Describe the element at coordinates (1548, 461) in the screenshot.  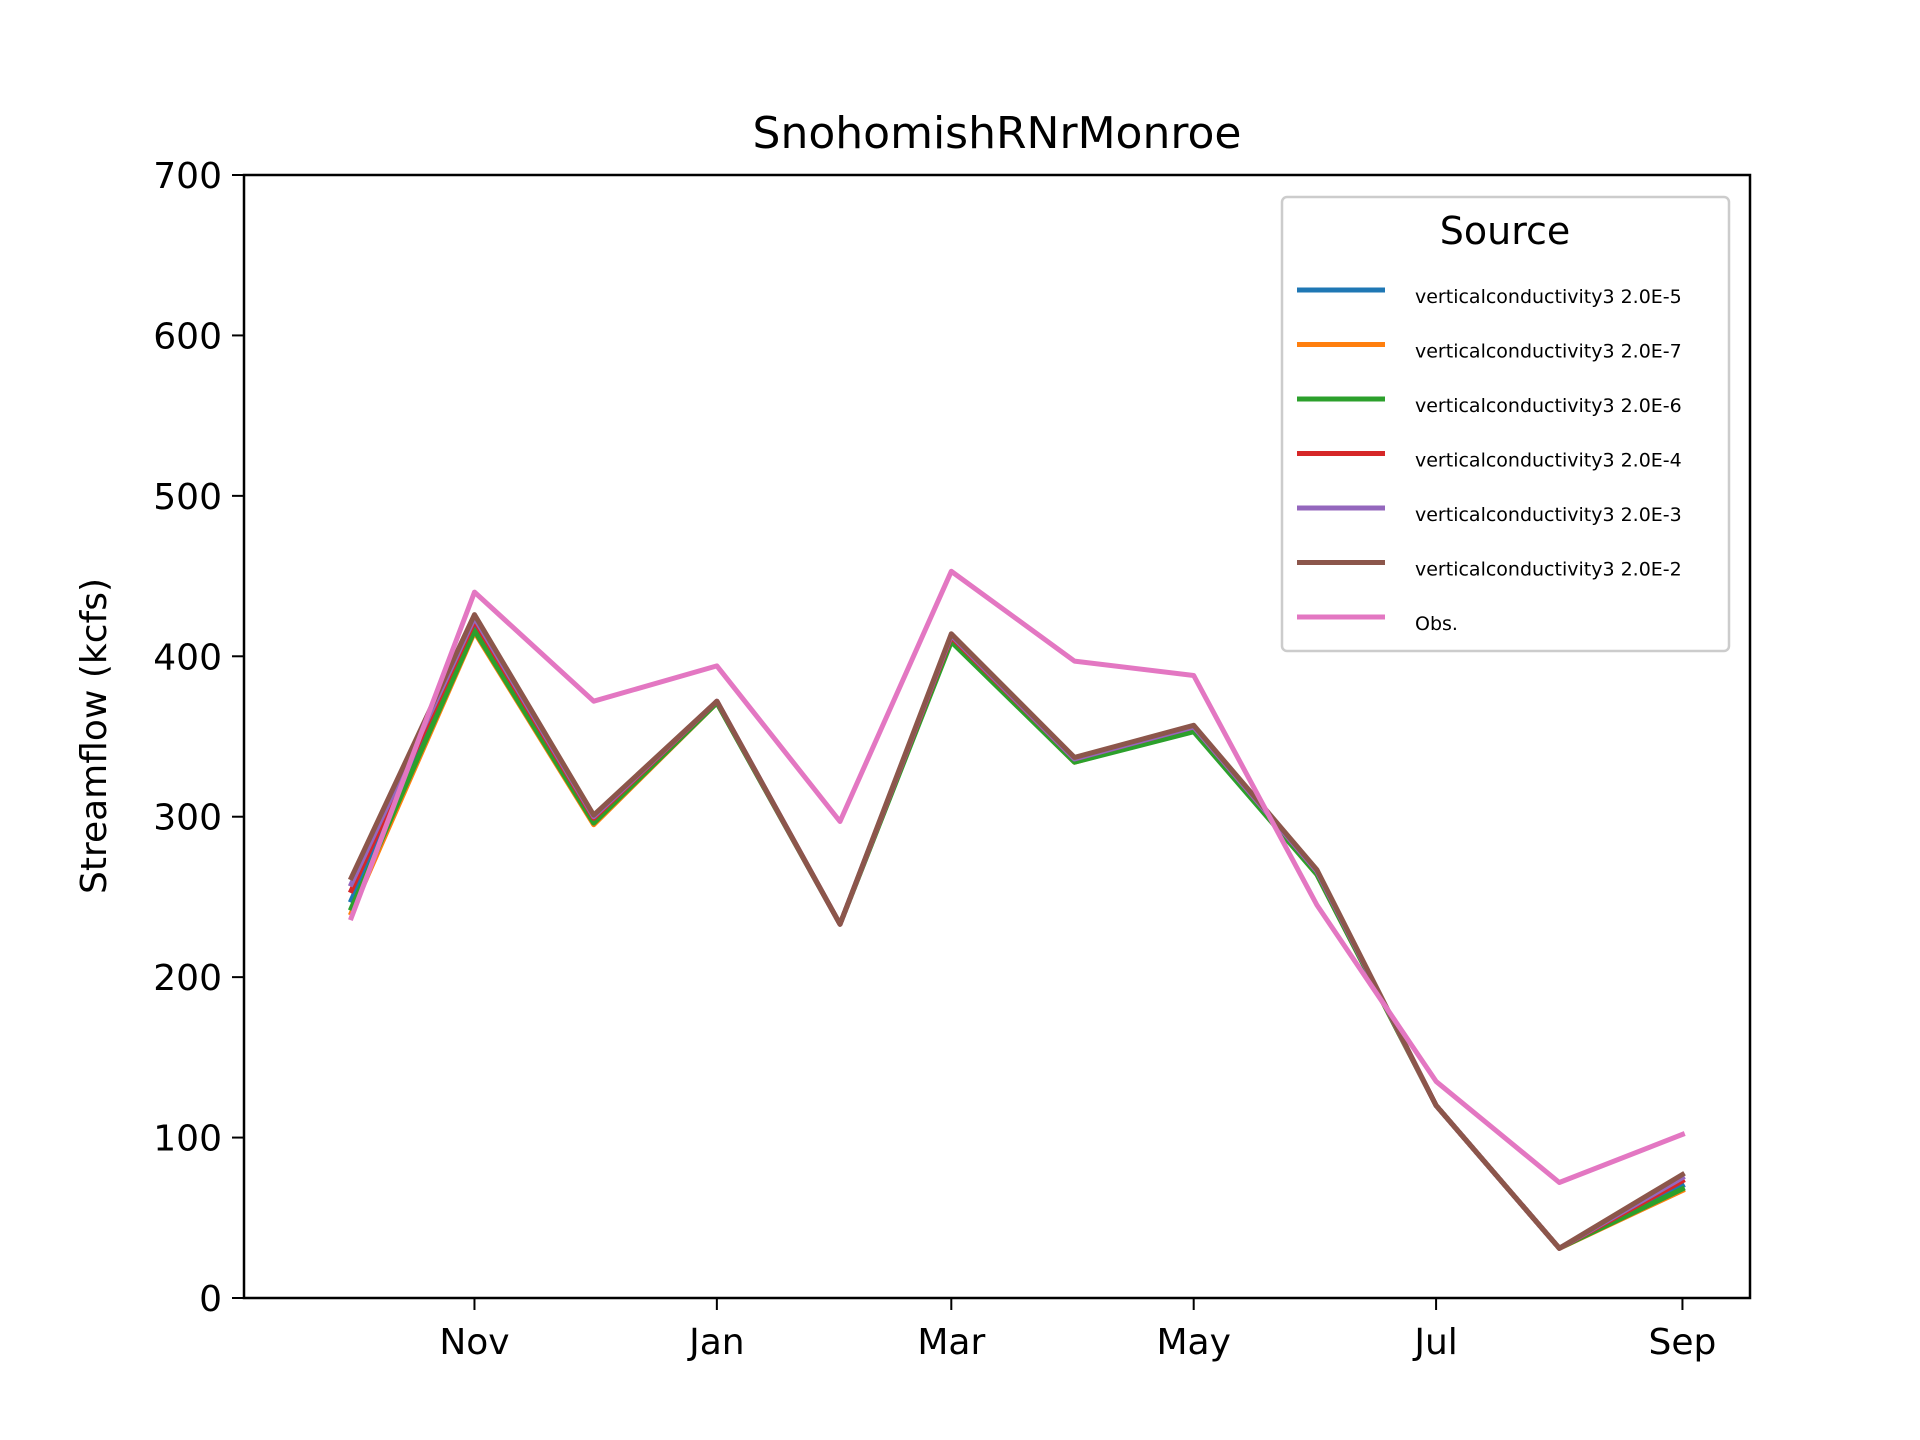
I see `legend-label-4: verticalconductivity3 2.0E-4` at that location.